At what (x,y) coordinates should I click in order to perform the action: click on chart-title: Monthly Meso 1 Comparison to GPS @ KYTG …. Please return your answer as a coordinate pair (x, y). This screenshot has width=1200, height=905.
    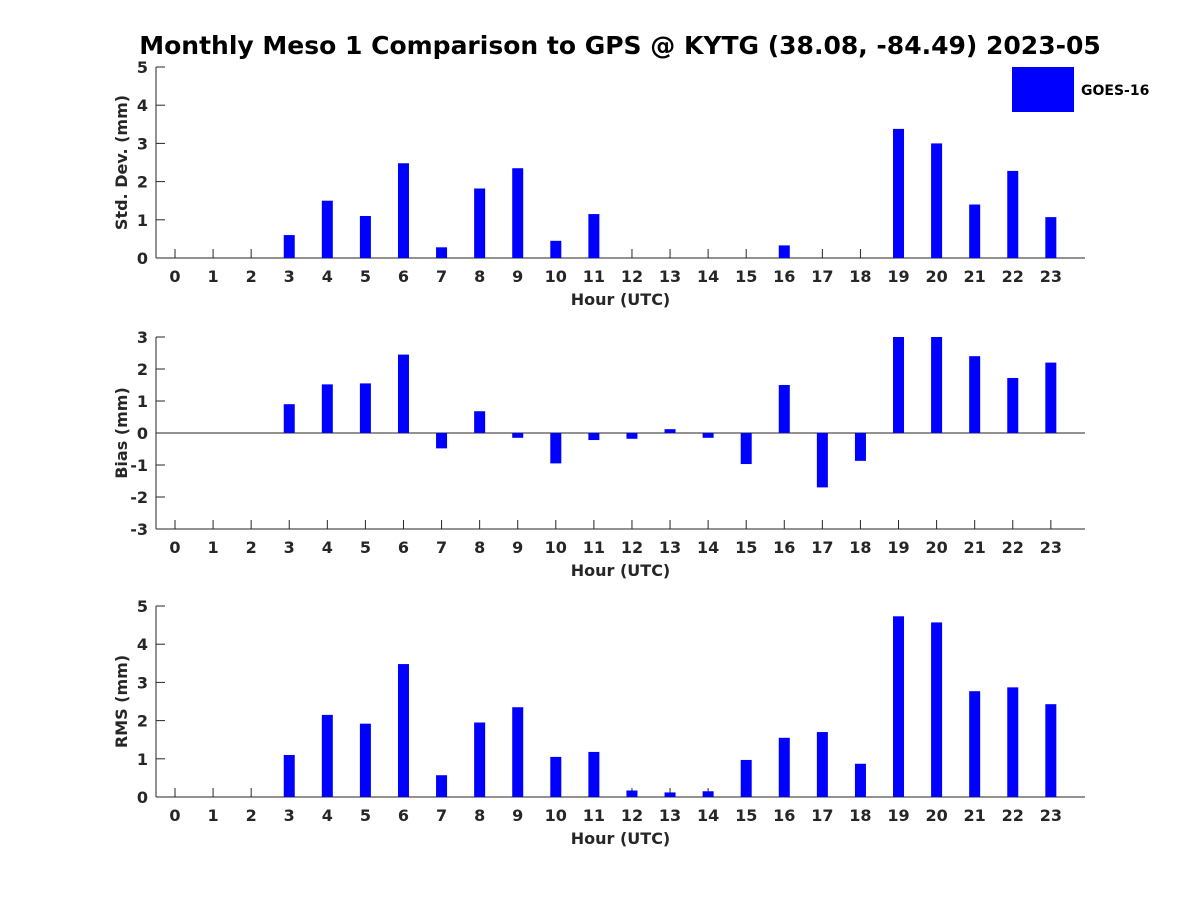
    Looking at the image, I should click on (620, 45).